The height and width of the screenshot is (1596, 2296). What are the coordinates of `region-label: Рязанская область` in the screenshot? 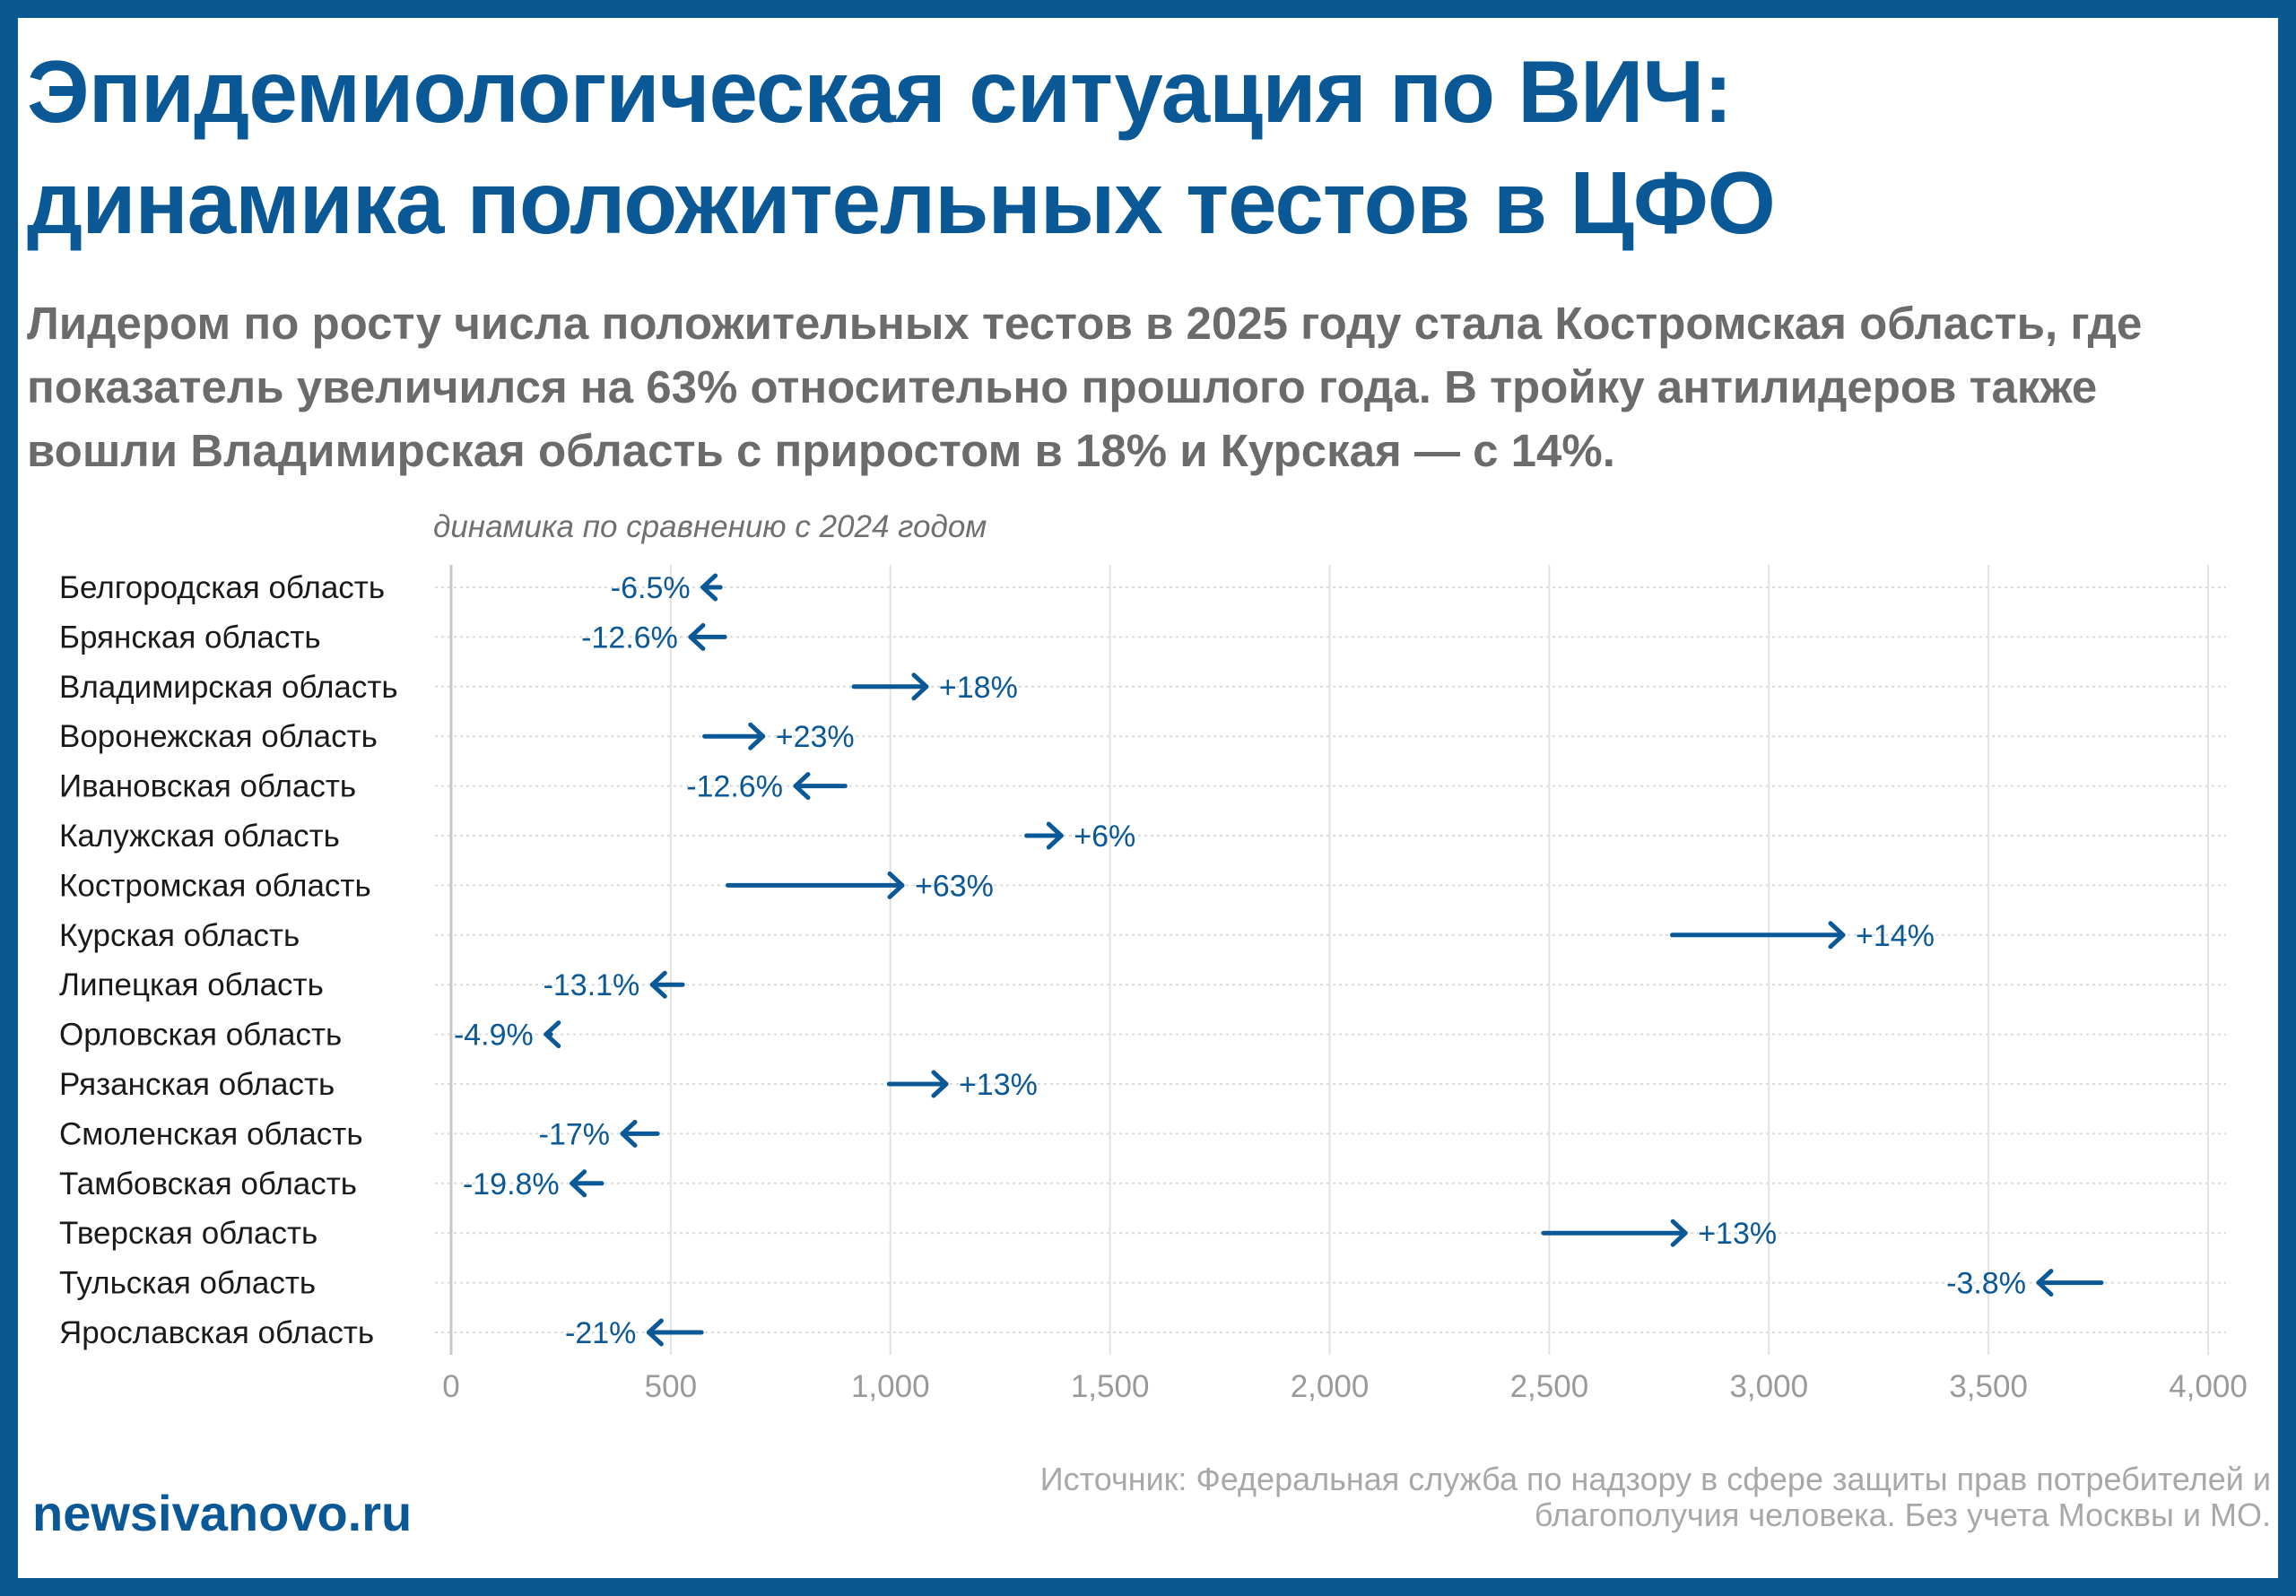 It's located at (197, 1084).